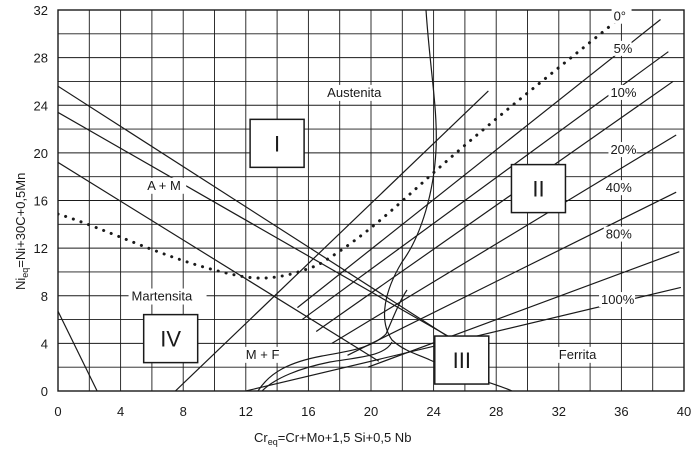 The height and width of the screenshot is (452, 697). What do you see at coordinates (20, 220) in the screenshot?
I see `y-axis-title-suffix: =Ni+30C+0,5Mn` at bounding box center [20, 220].